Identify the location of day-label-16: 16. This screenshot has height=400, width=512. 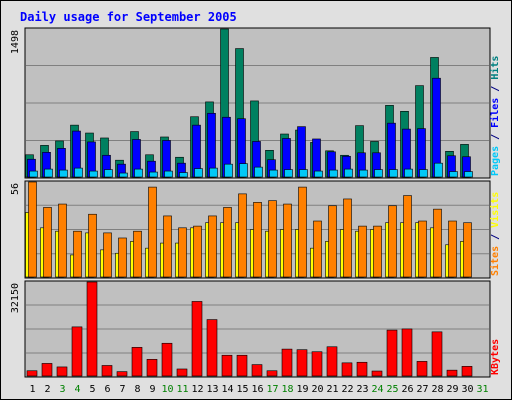
(257, 389).